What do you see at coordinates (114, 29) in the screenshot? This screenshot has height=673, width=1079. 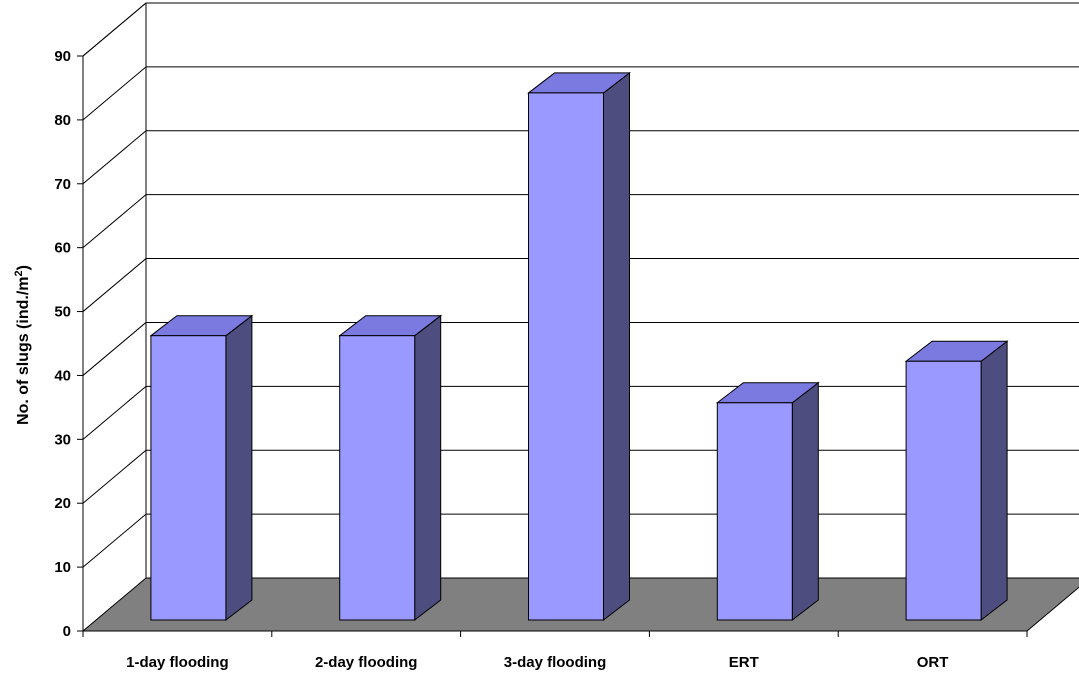 I see `side-wall-top-edge` at bounding box center [114, 29].